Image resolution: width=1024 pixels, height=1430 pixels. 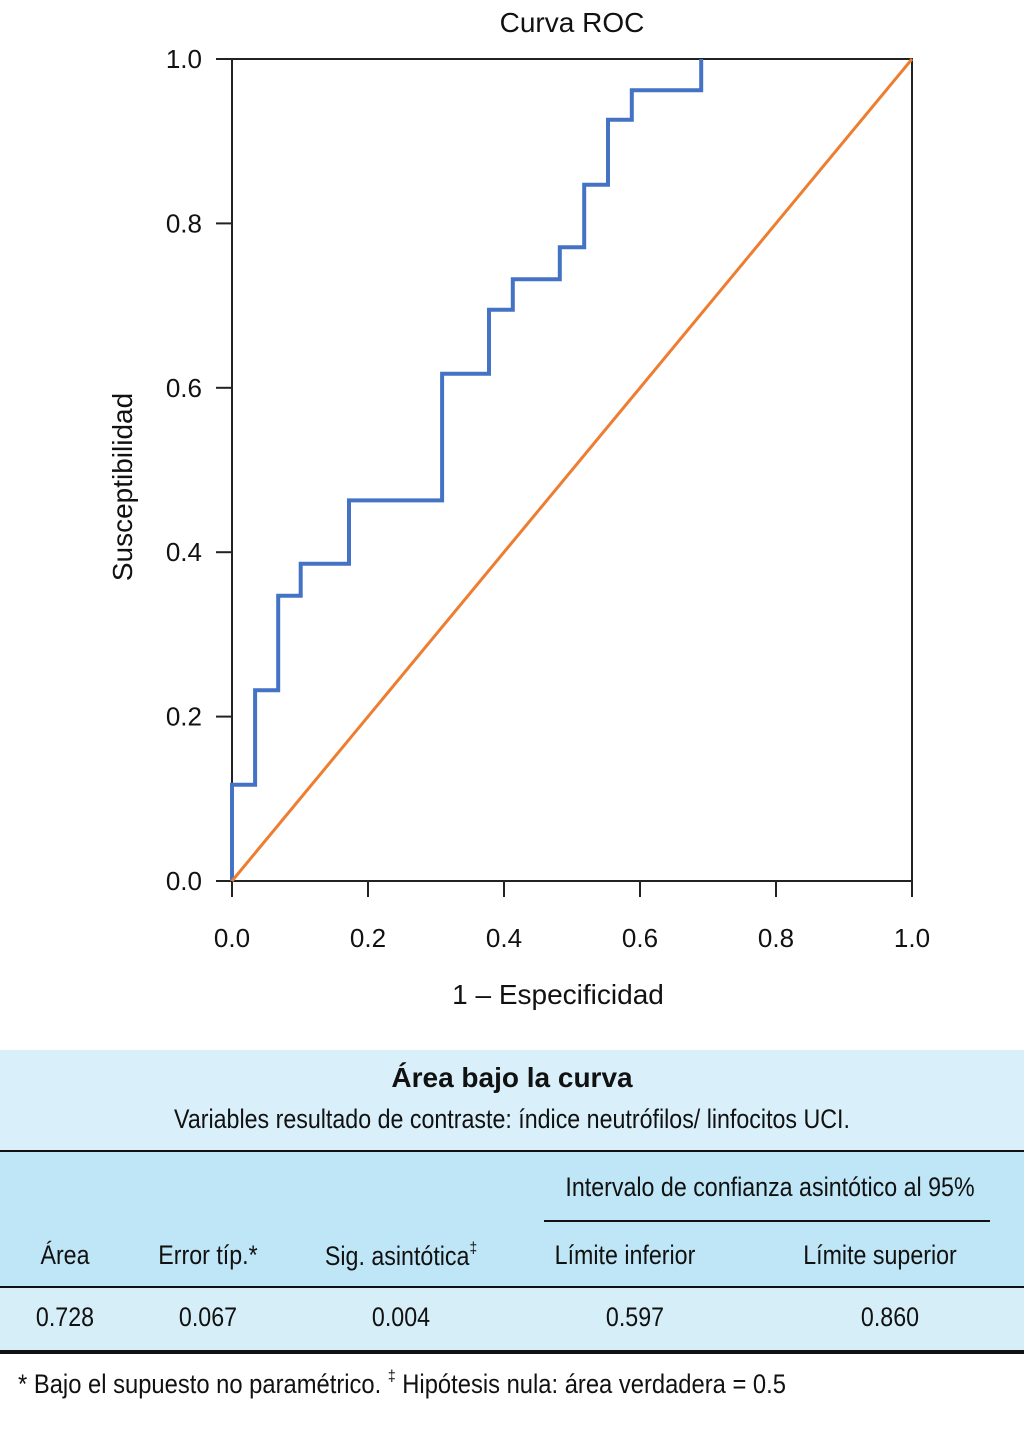 I want to click on table-rule-mid, so click(x=512, y=1287).